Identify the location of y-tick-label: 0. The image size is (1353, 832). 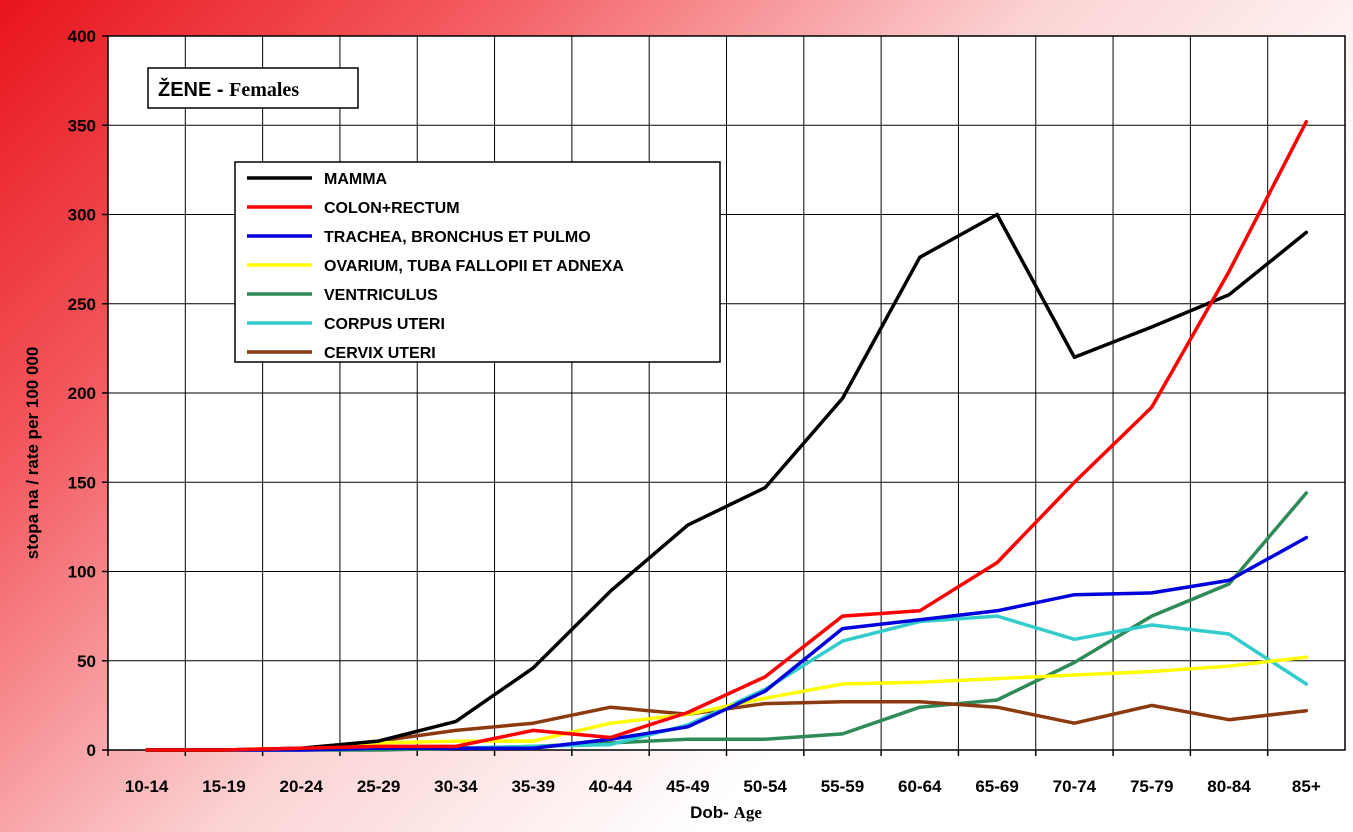
(91, 750).